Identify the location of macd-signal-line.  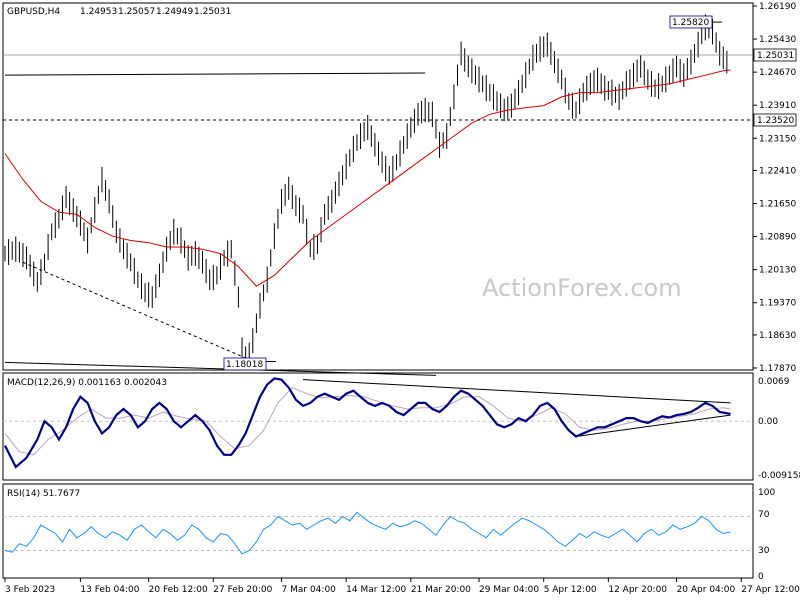
(367, 421).